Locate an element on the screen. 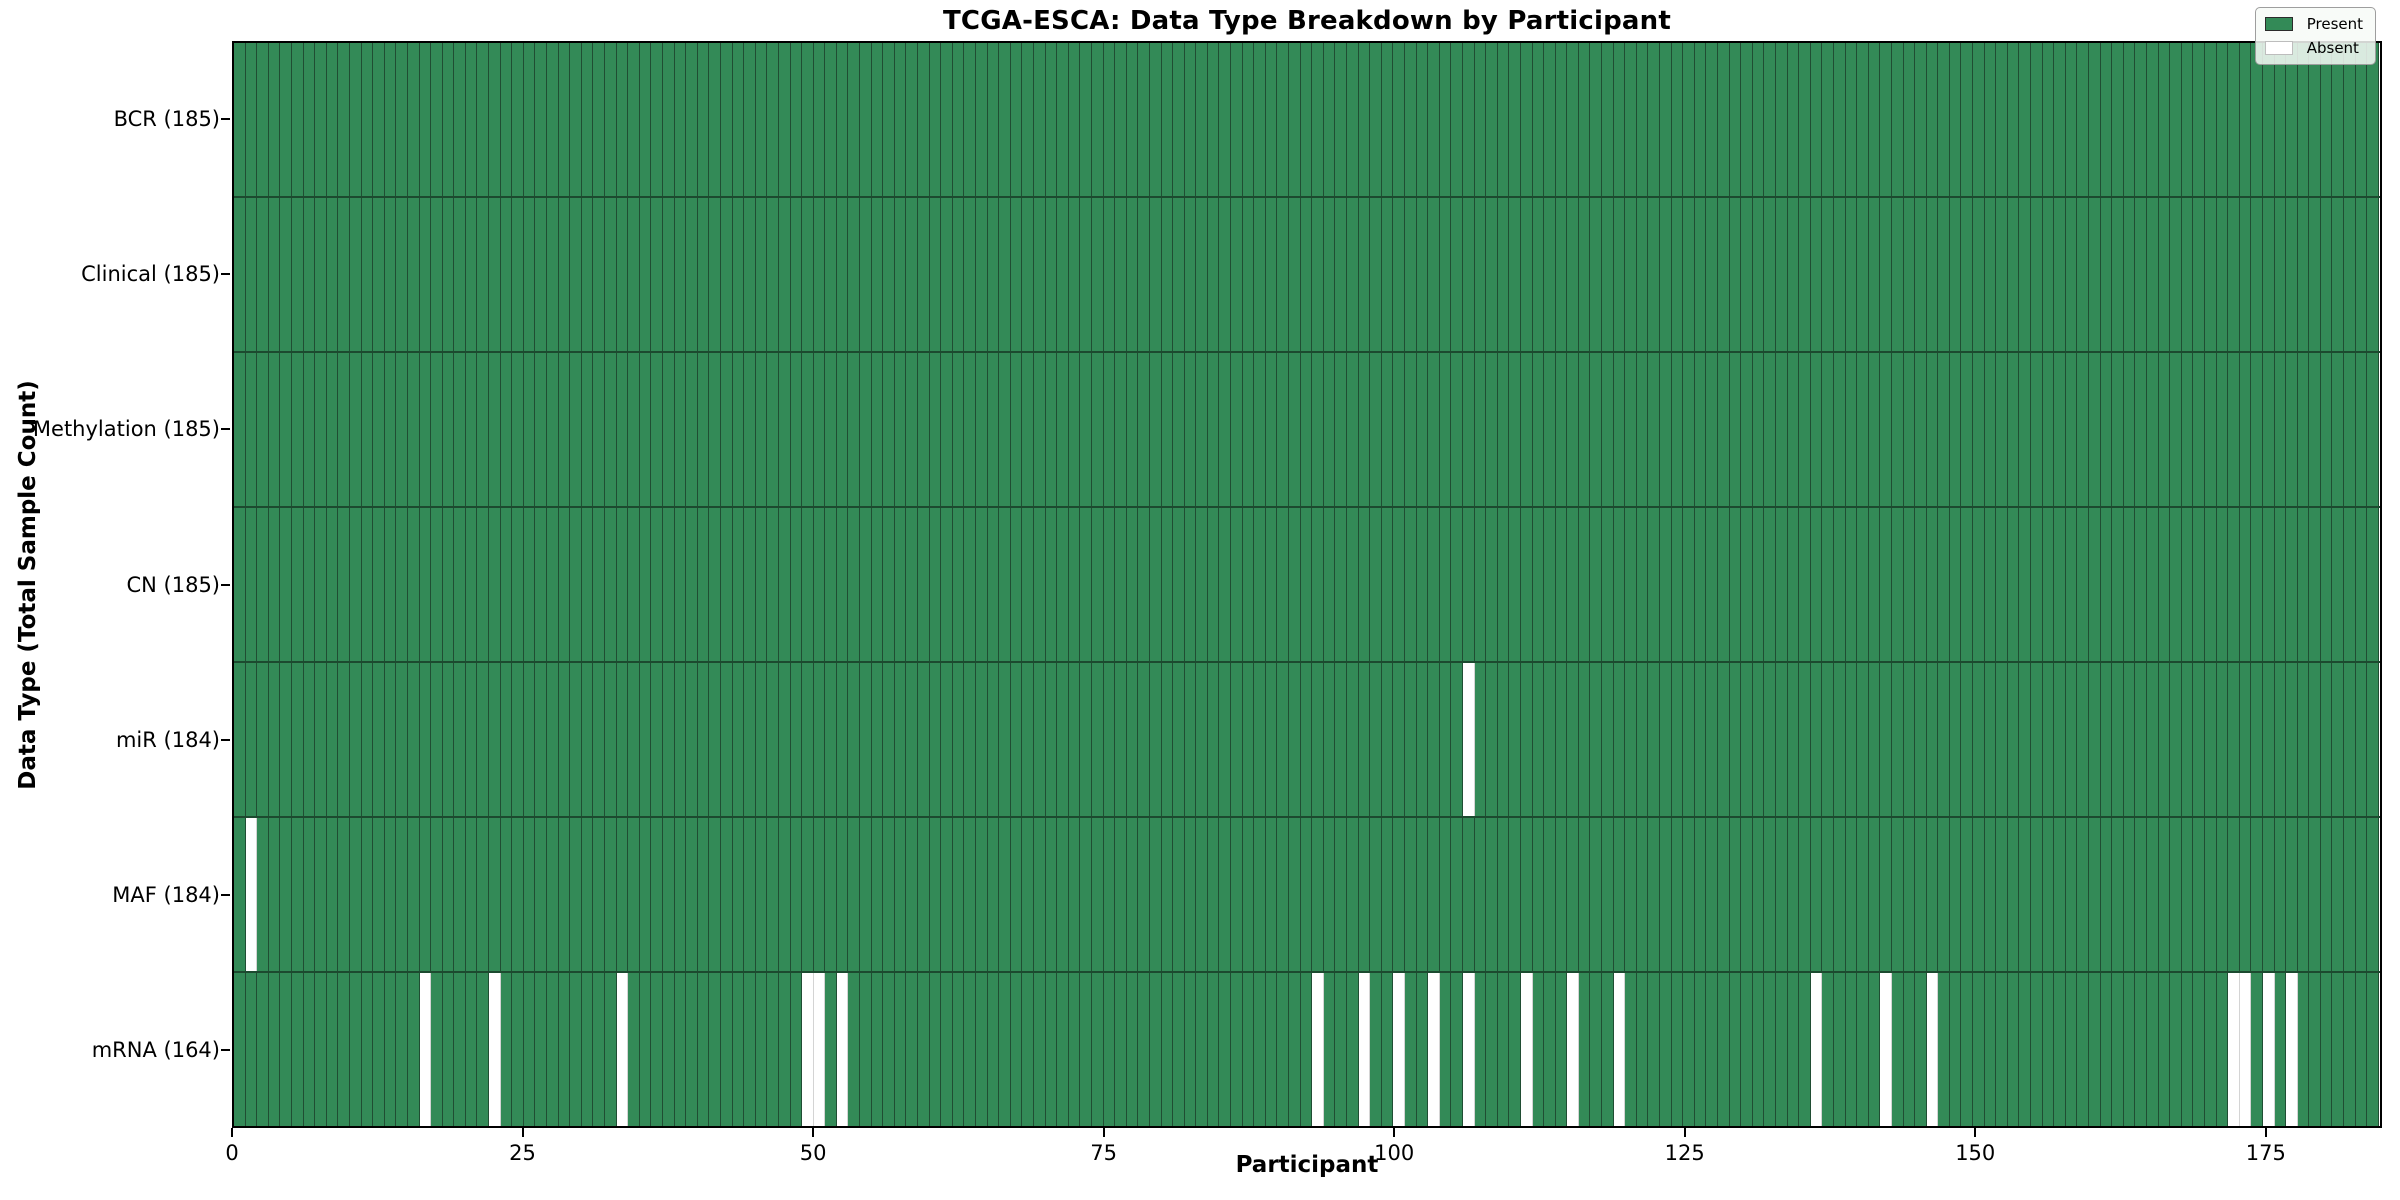 The image size is (2400, 1200). y-tick is located at coordinates (225, 1050).